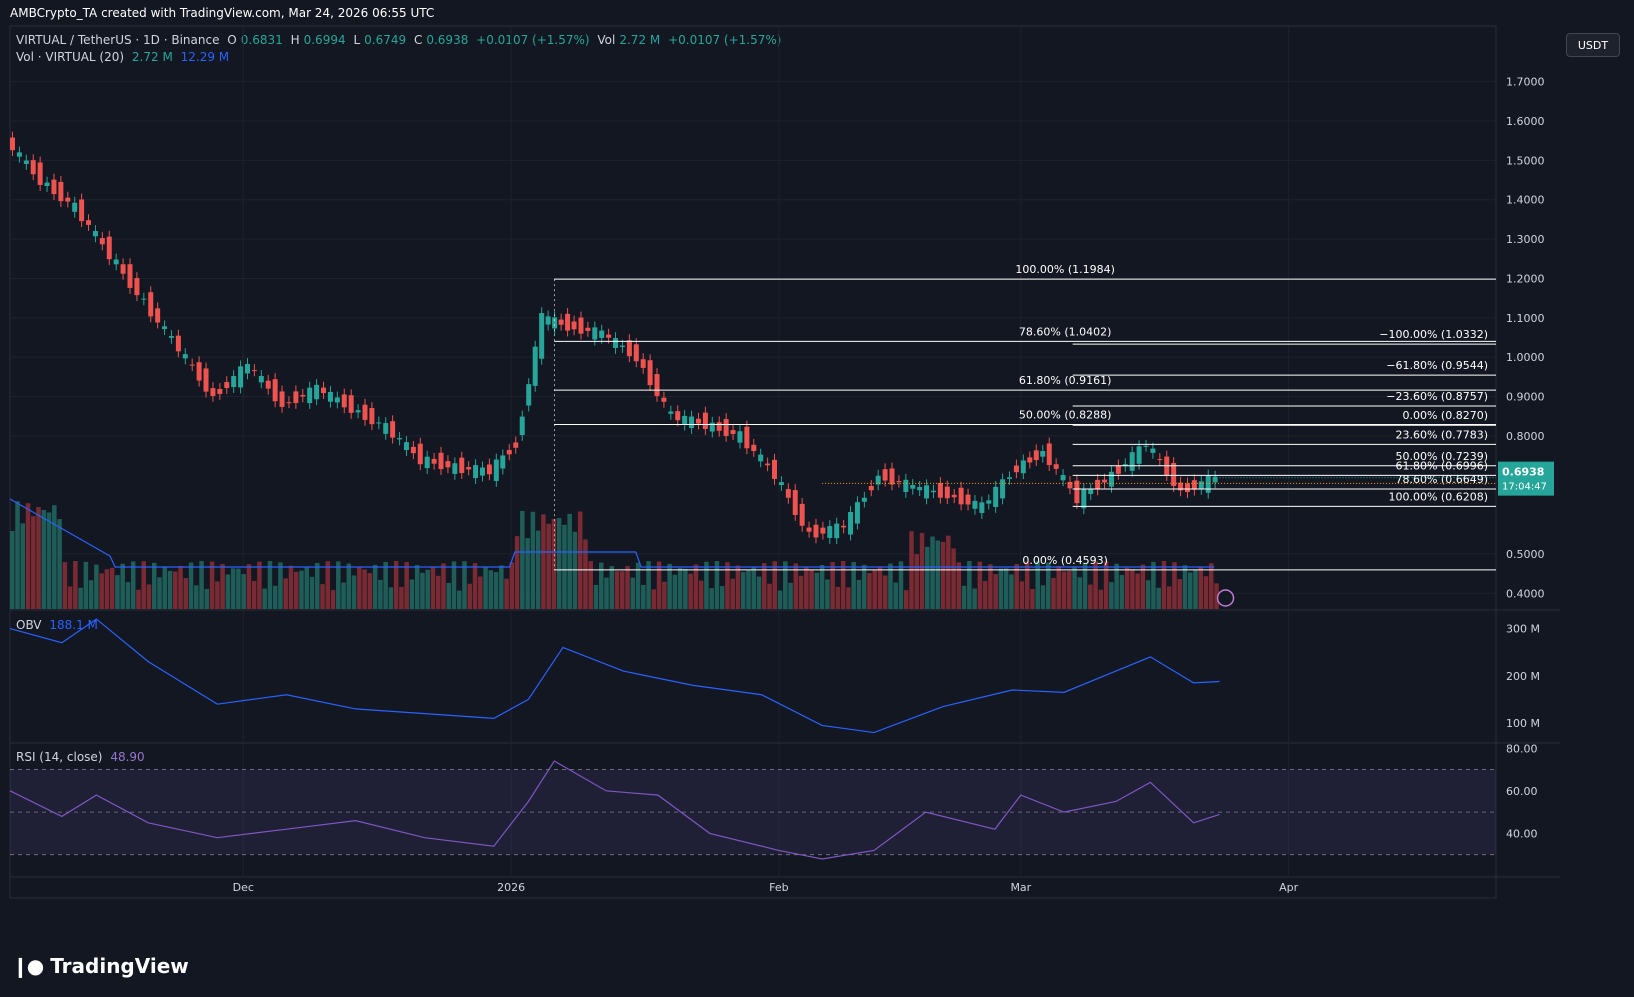 The image size is (1634, 997). I want to click on fib-level-label: 0.00% (0.4593), so click(1065, 560).